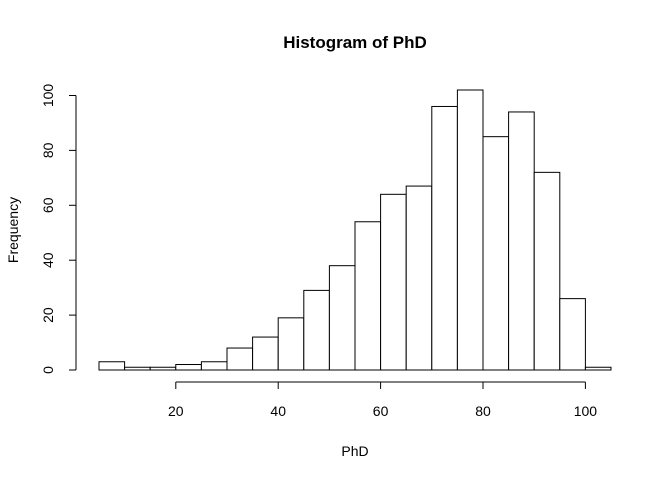  I want to click on x-tick-label-4: 100, so click(586, 411).